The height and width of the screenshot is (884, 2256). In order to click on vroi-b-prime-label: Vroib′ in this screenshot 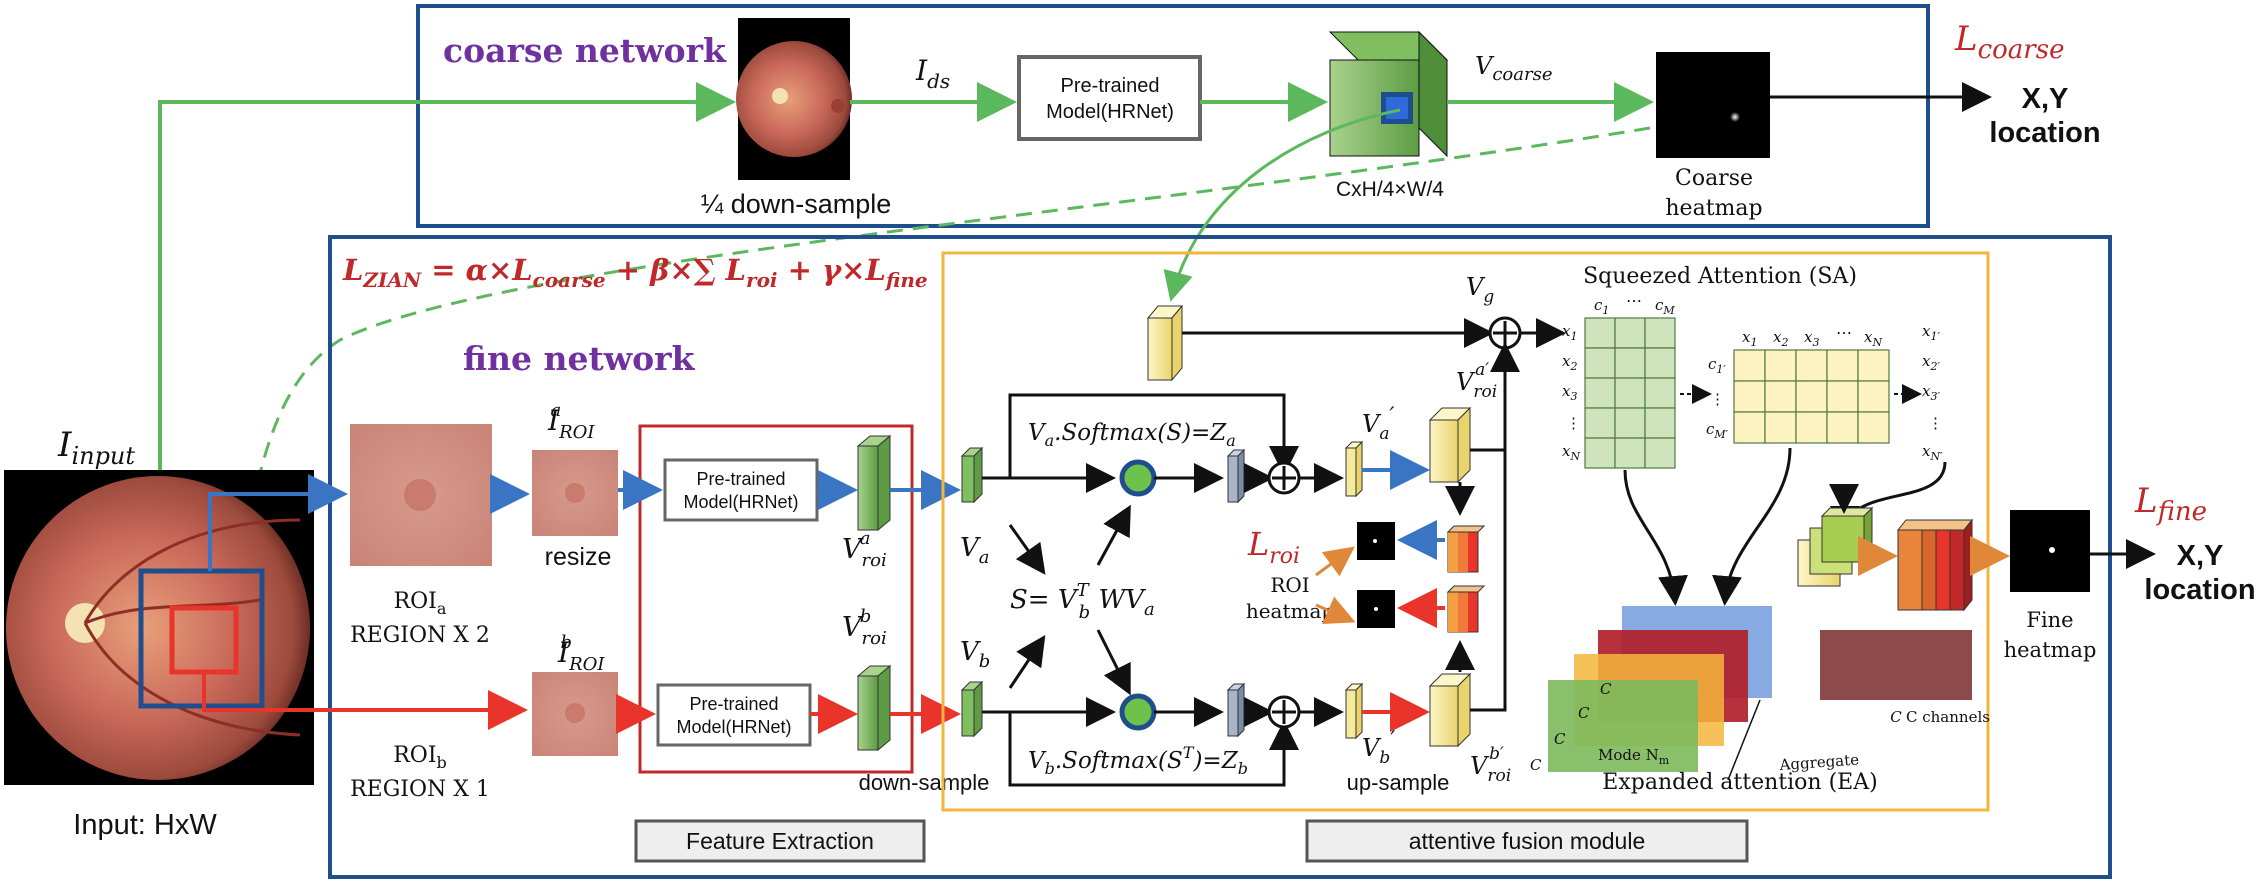, I will do `click(1490, 765)`.